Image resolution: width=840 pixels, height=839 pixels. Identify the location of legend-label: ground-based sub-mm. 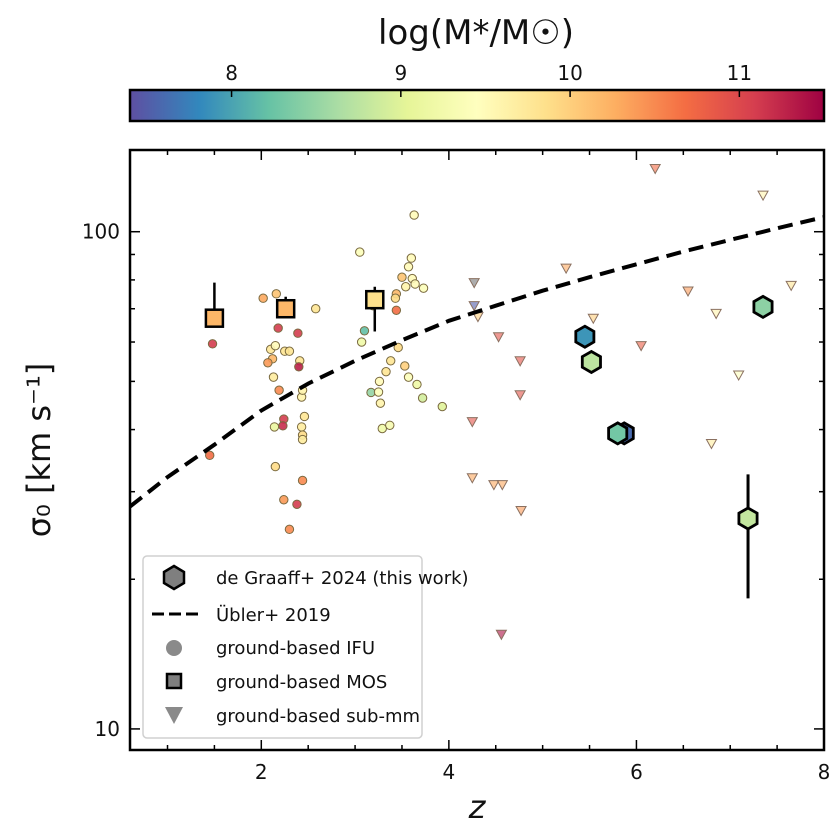
(318, 716).